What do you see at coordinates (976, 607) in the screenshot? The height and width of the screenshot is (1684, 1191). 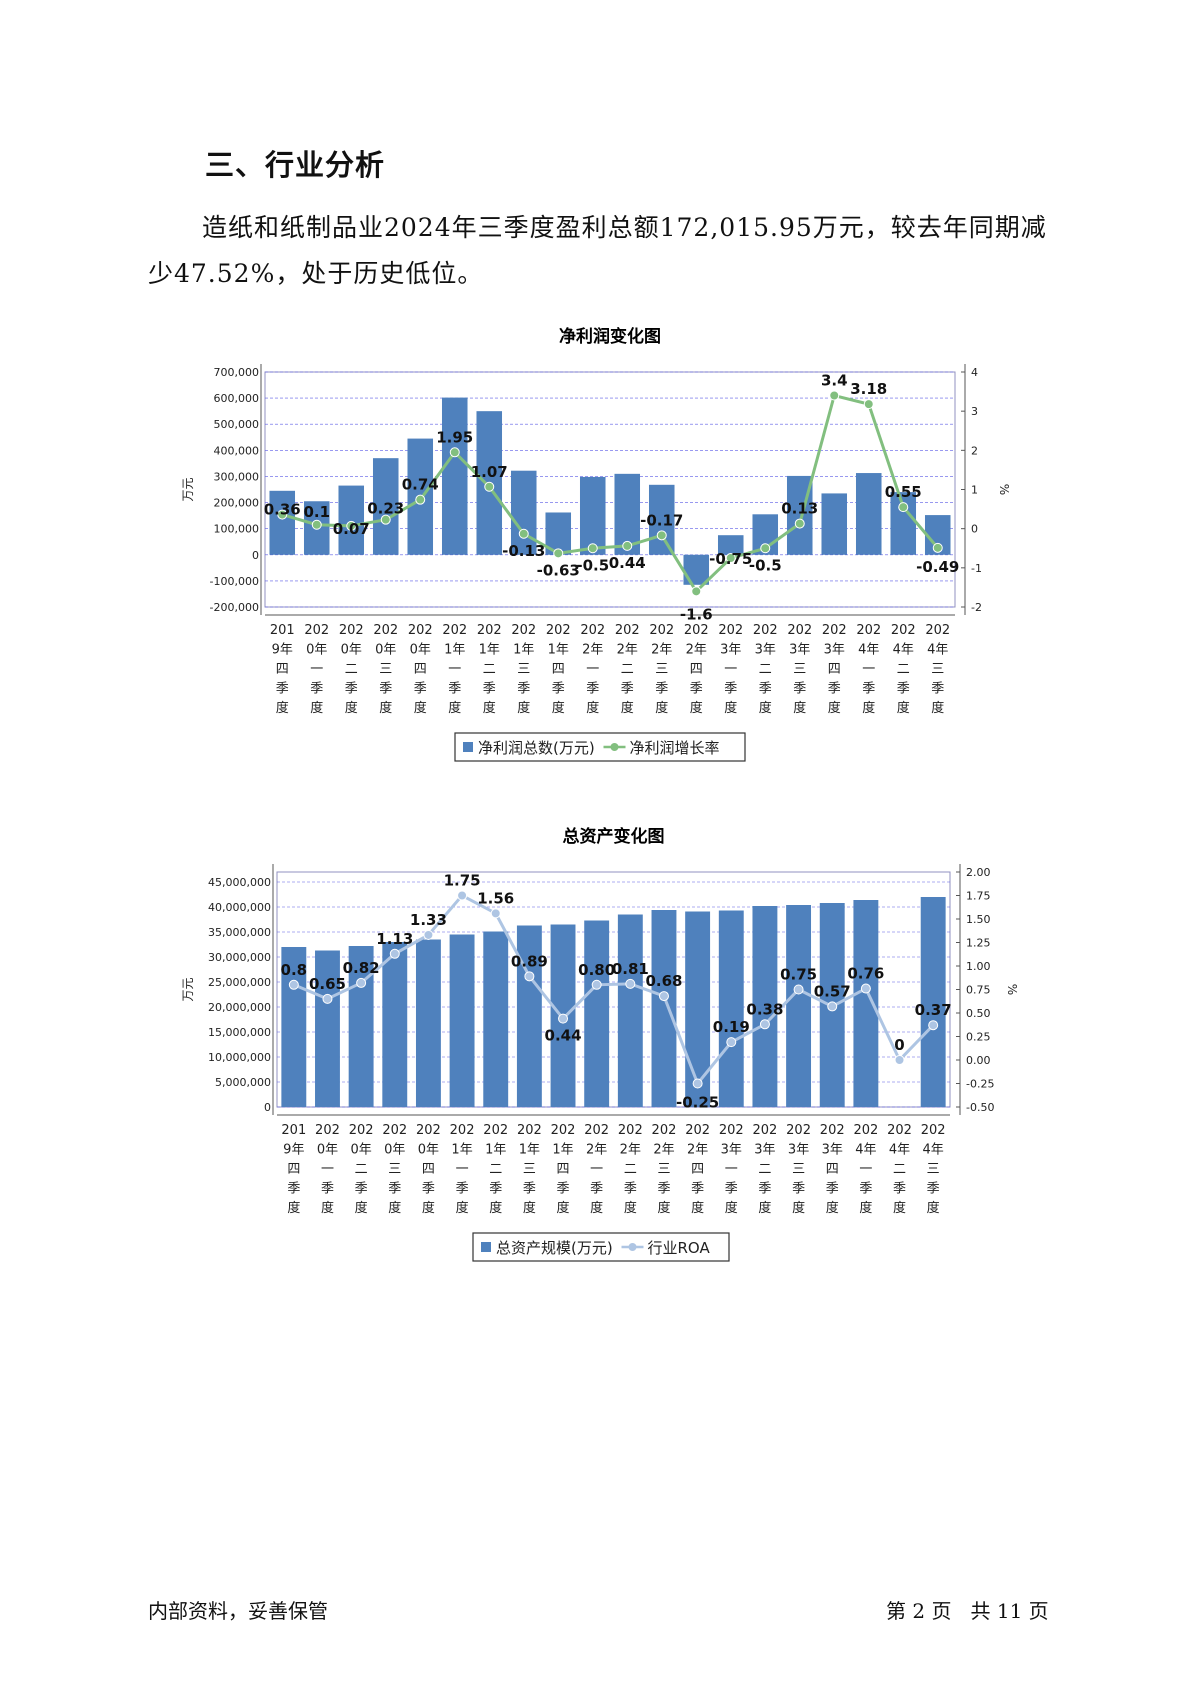 I see `y2-tick-label: -2` at bounding box center [976, 607].